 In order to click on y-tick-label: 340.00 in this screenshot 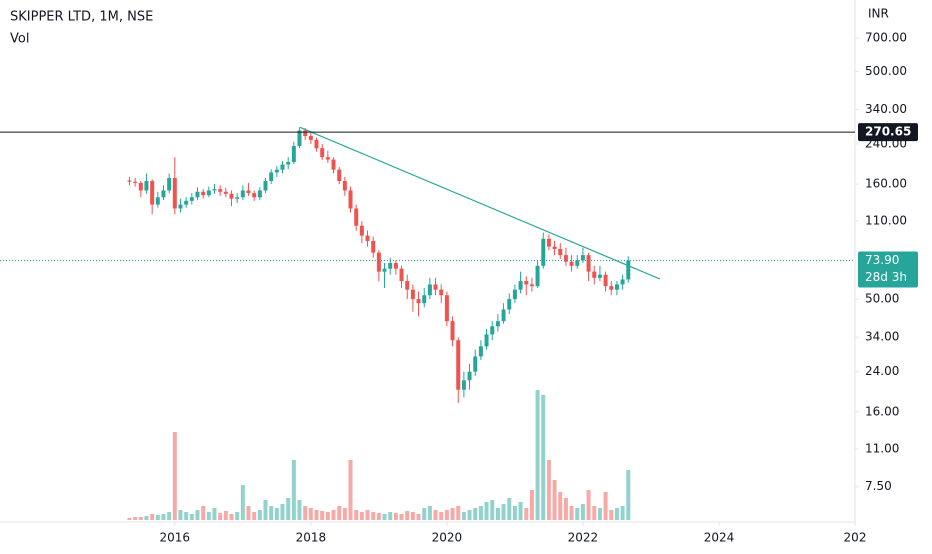, I will do `click(886, 109)`.